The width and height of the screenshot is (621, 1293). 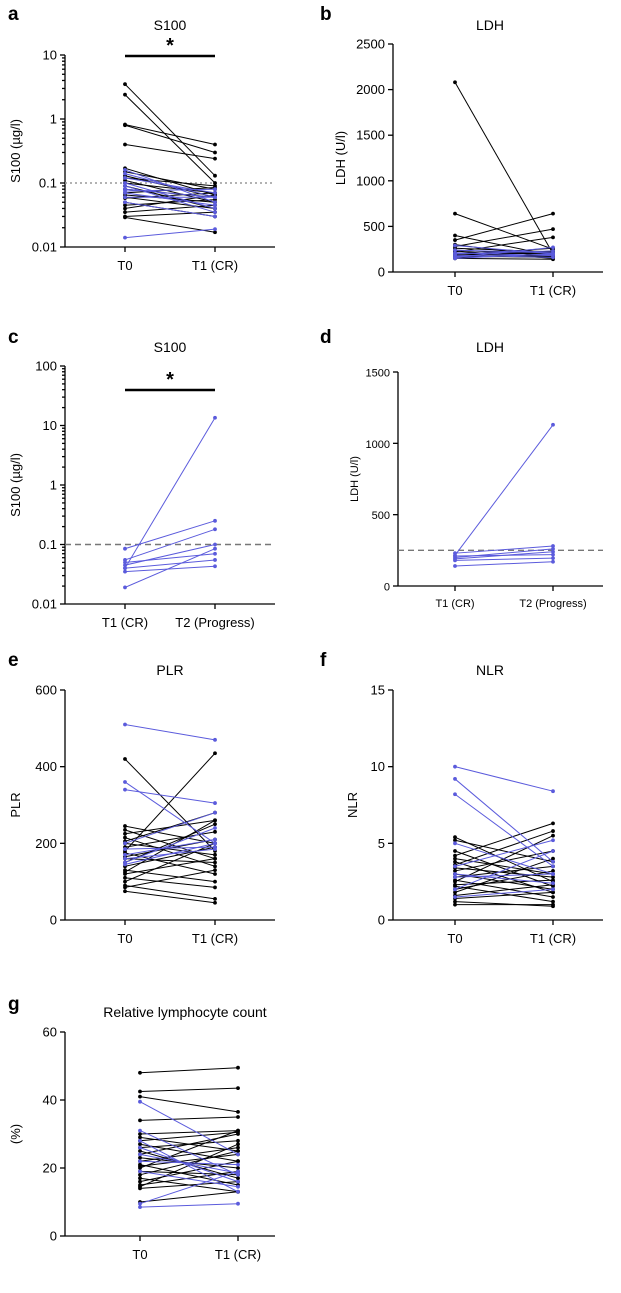 I want to click on y-tick-label: 0.01, so click(x=44, y=247).